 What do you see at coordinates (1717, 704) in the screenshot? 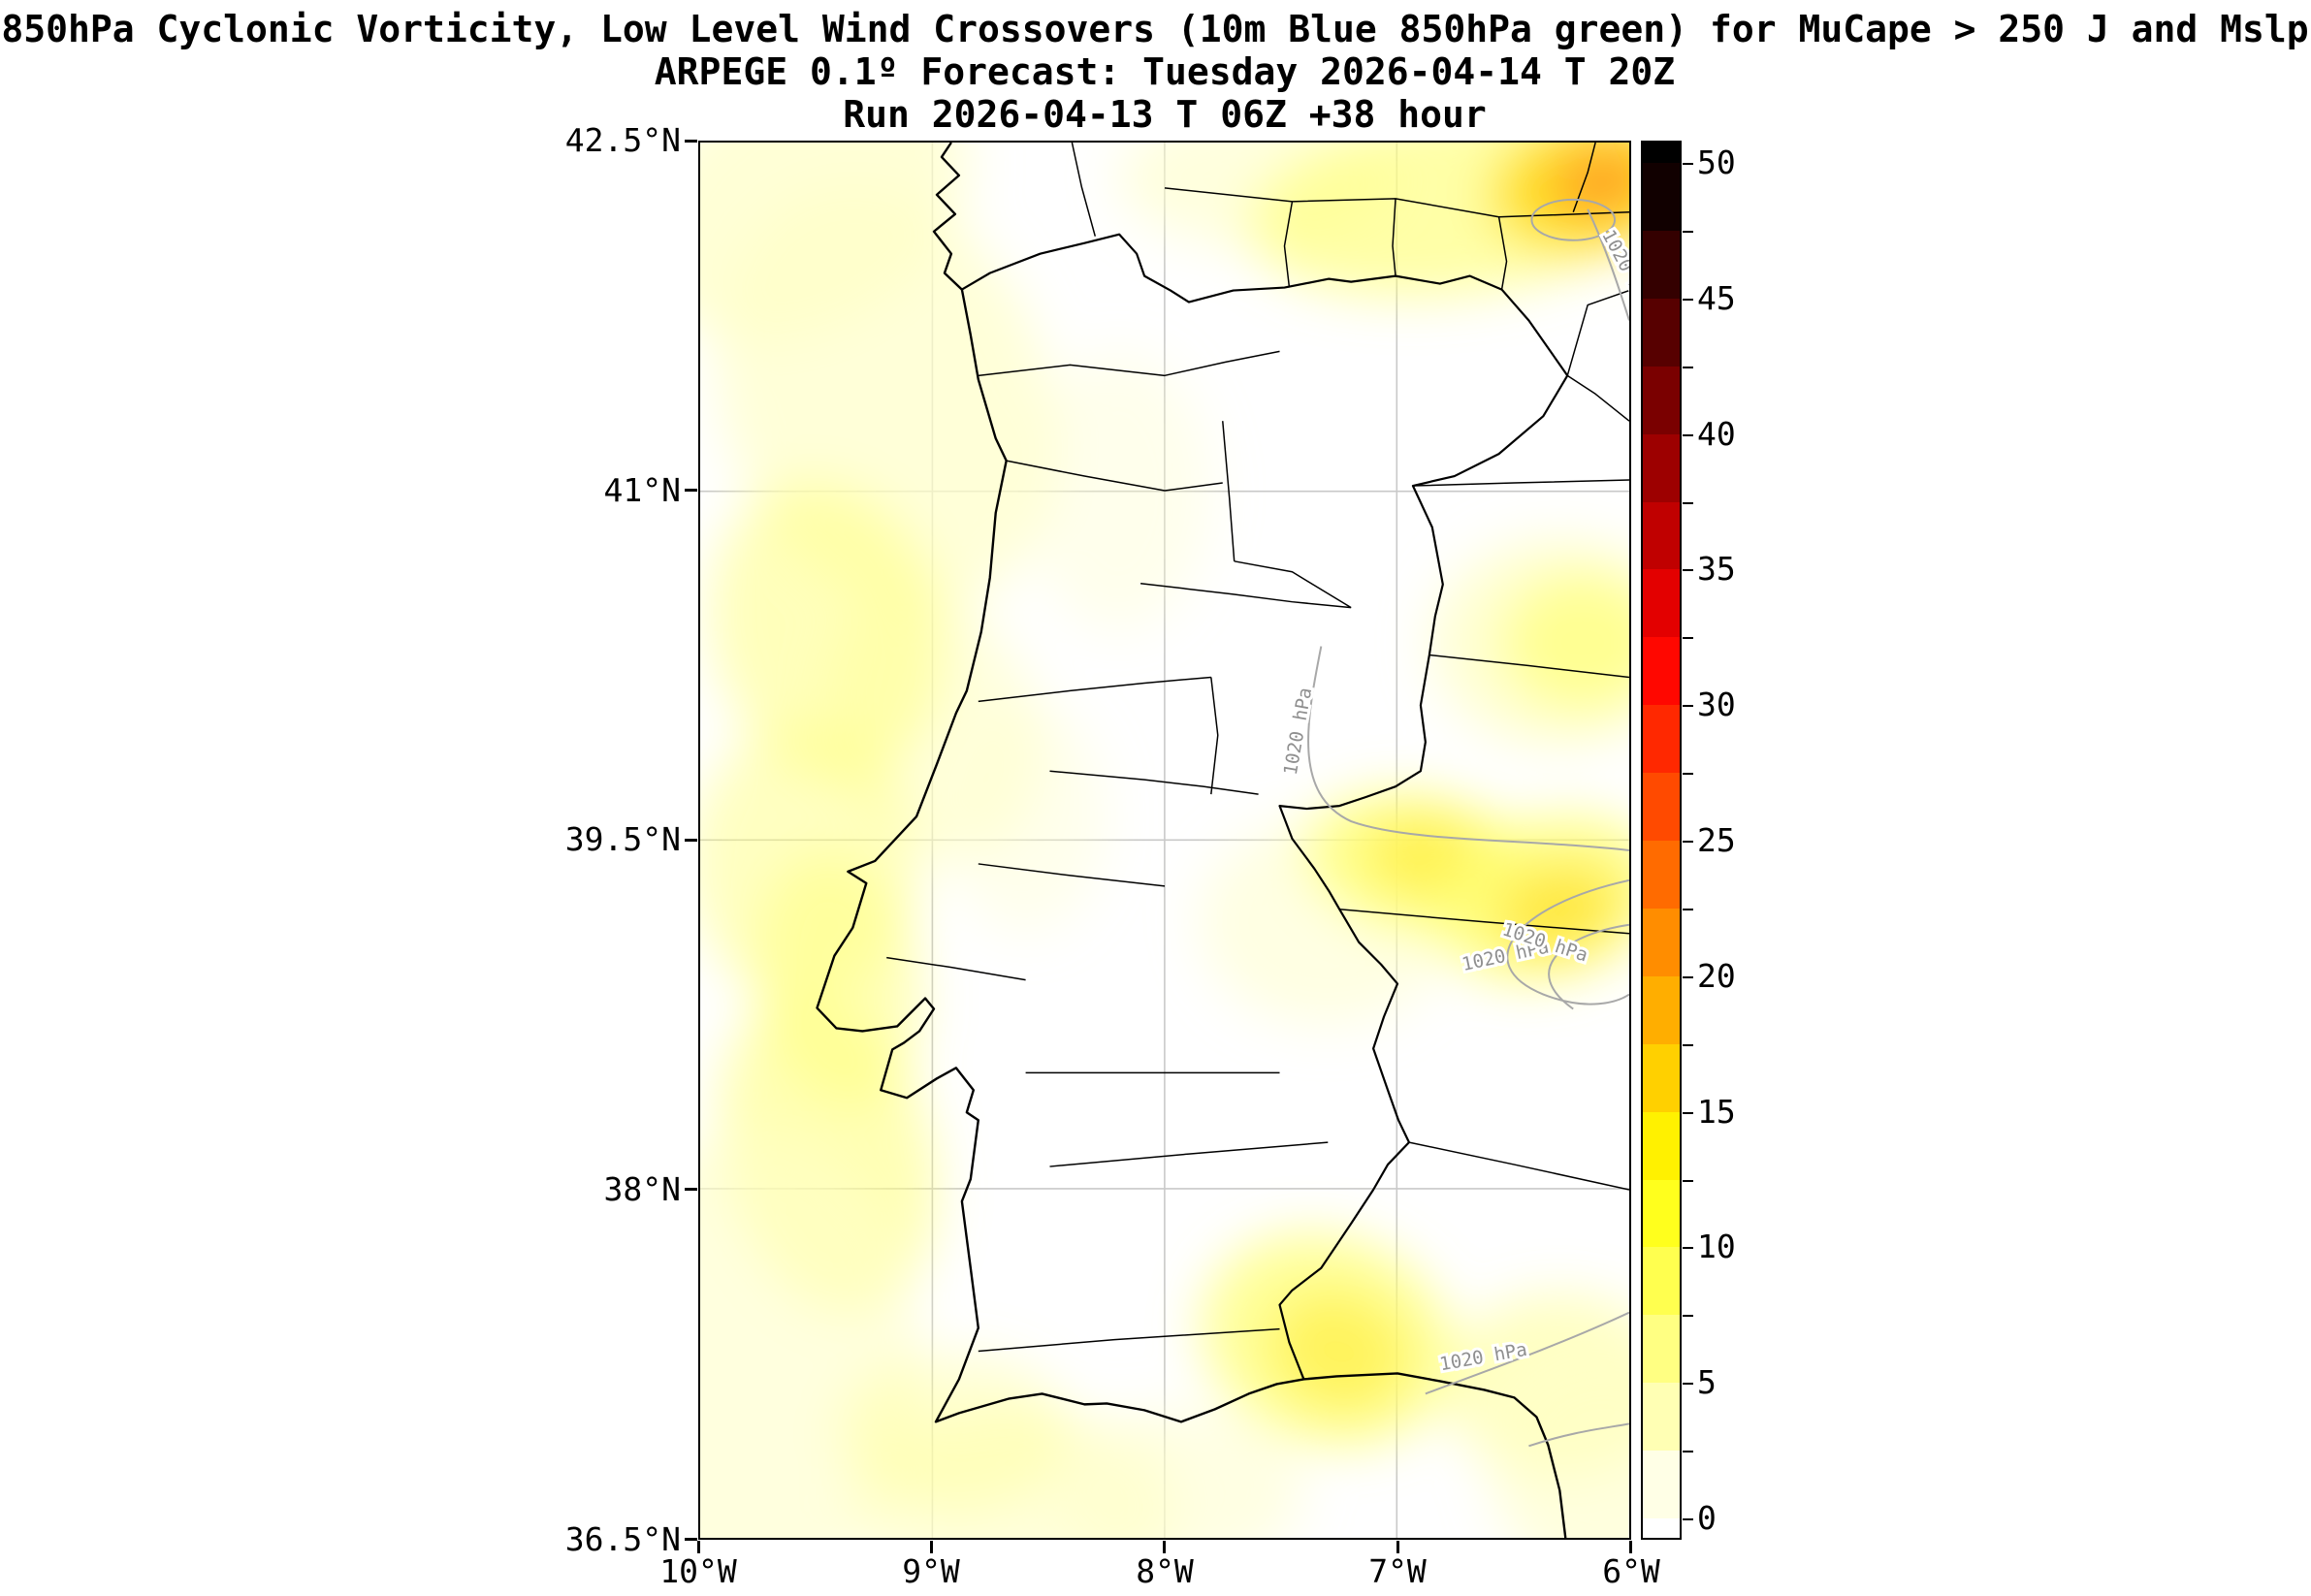
I see `colorbar-tick-label-30: 30` at bounding box center [1717, 704].